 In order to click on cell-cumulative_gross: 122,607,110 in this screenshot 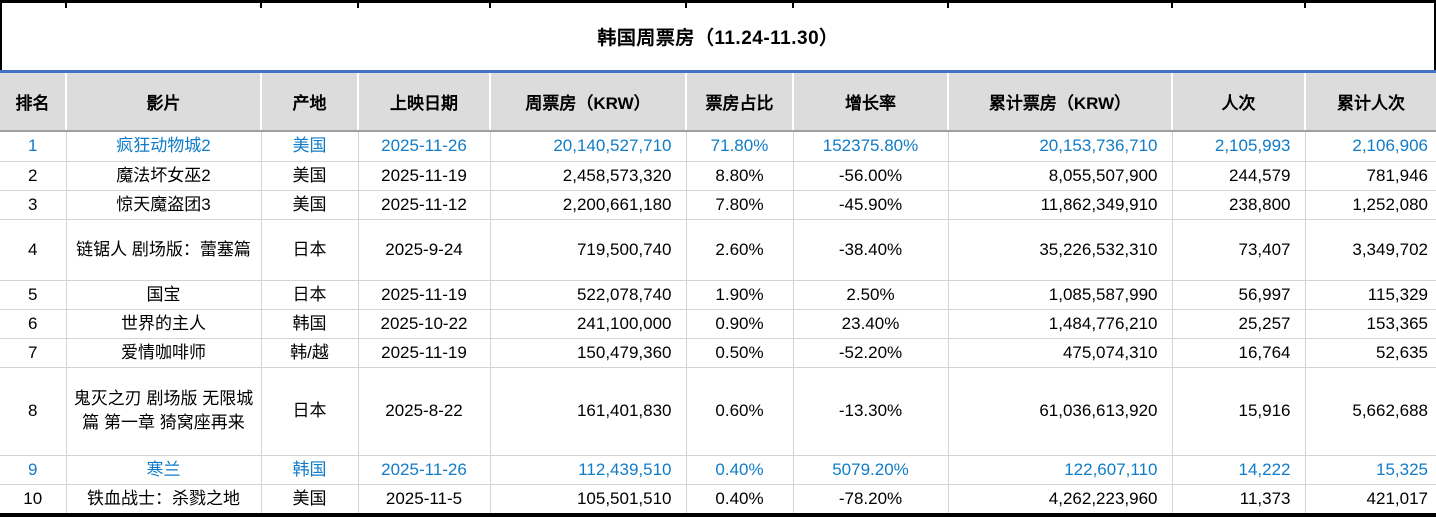, I will do `click(1060, 470)`.